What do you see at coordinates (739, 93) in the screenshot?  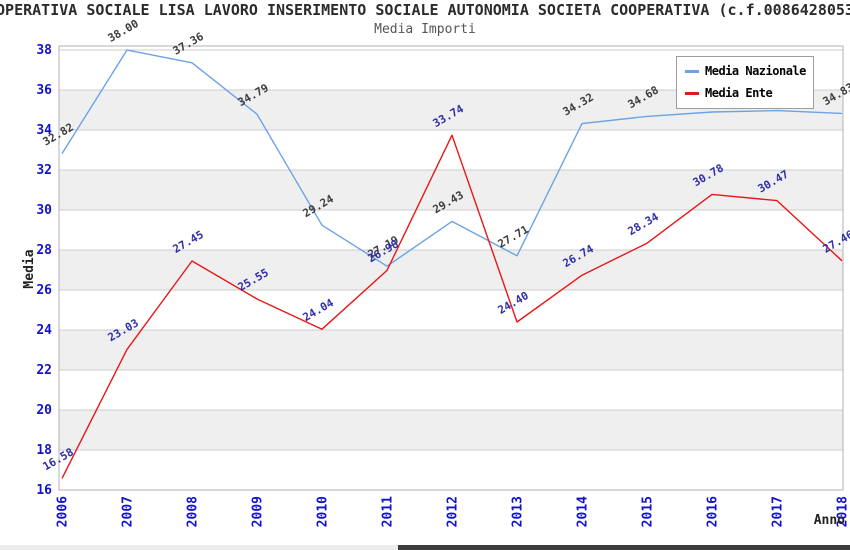 I see `legend-label-ente: Media Ente` at bounding box center [739, 93].